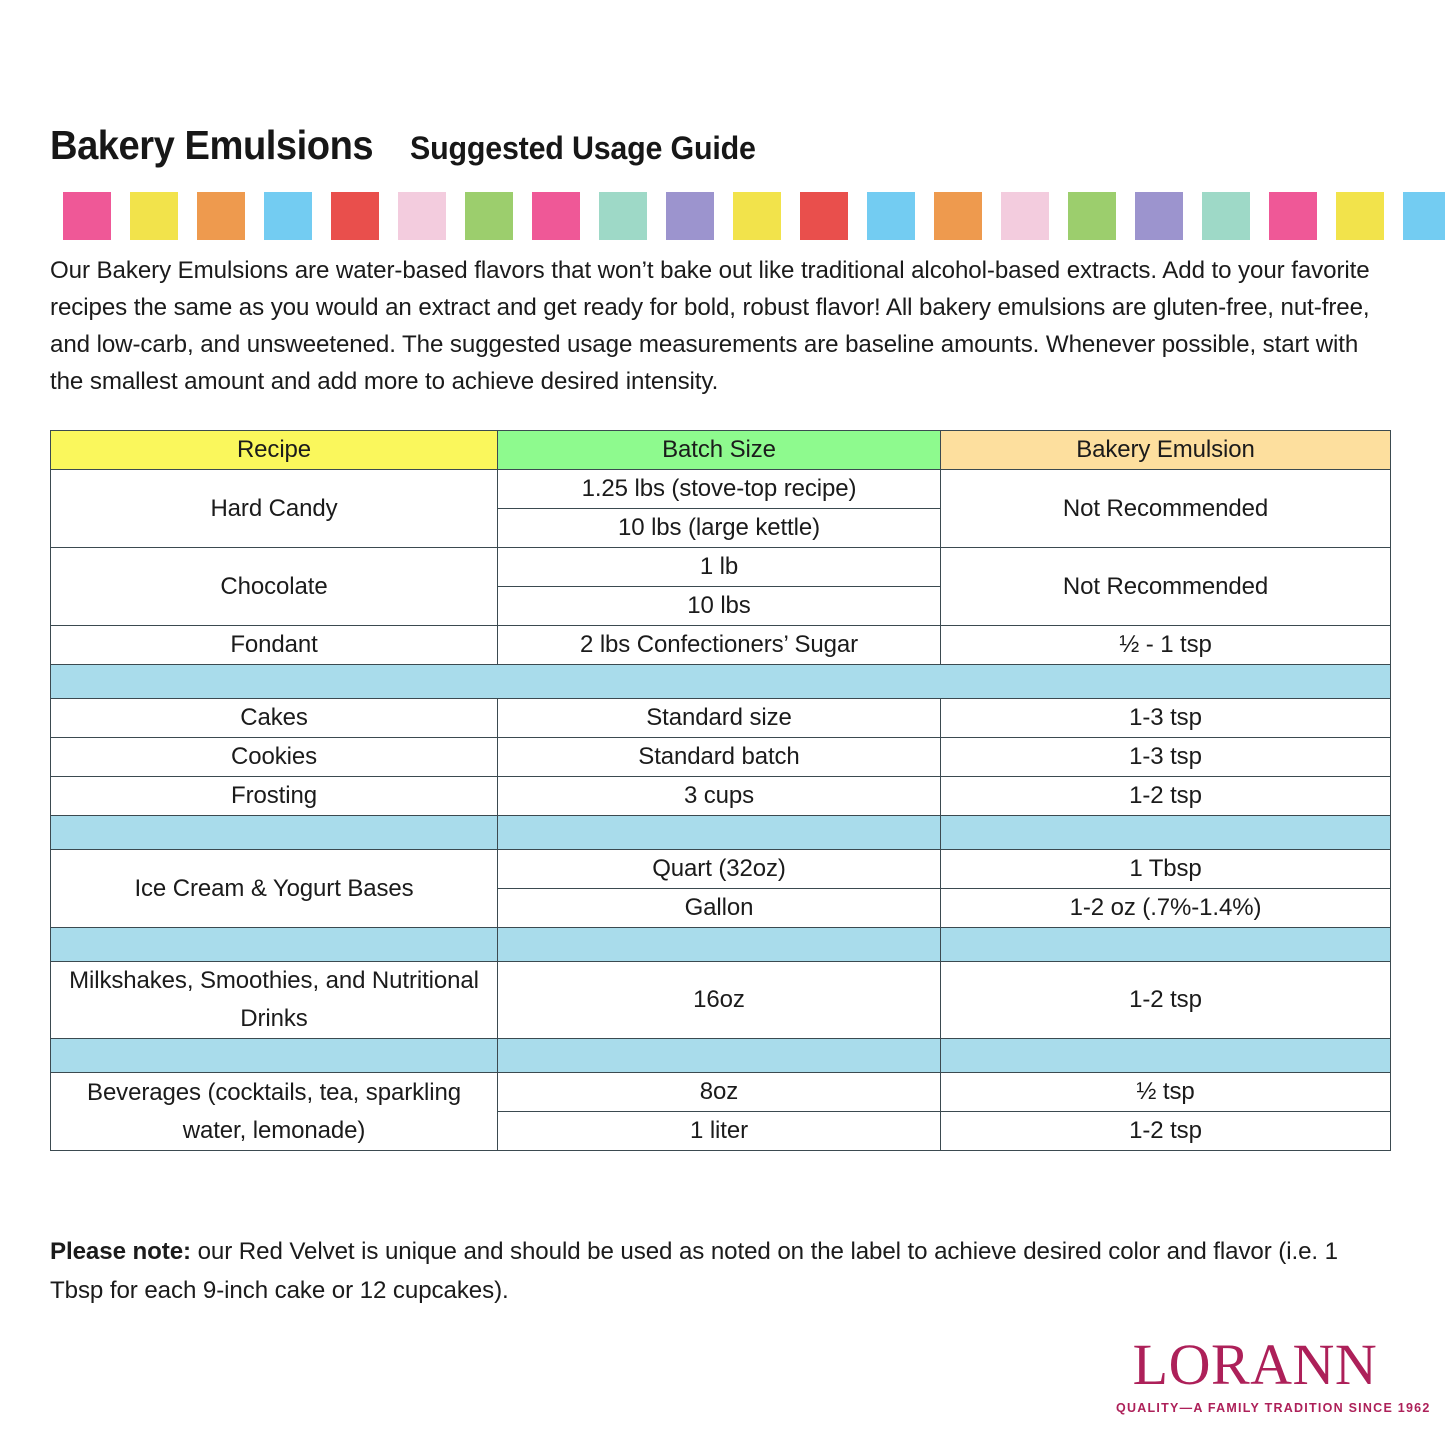 The image size is (1445, 1445). Describe the element at coordinates (274, 508) in the screenshot. I see `cell-recipe: Hard Candy` at that location.